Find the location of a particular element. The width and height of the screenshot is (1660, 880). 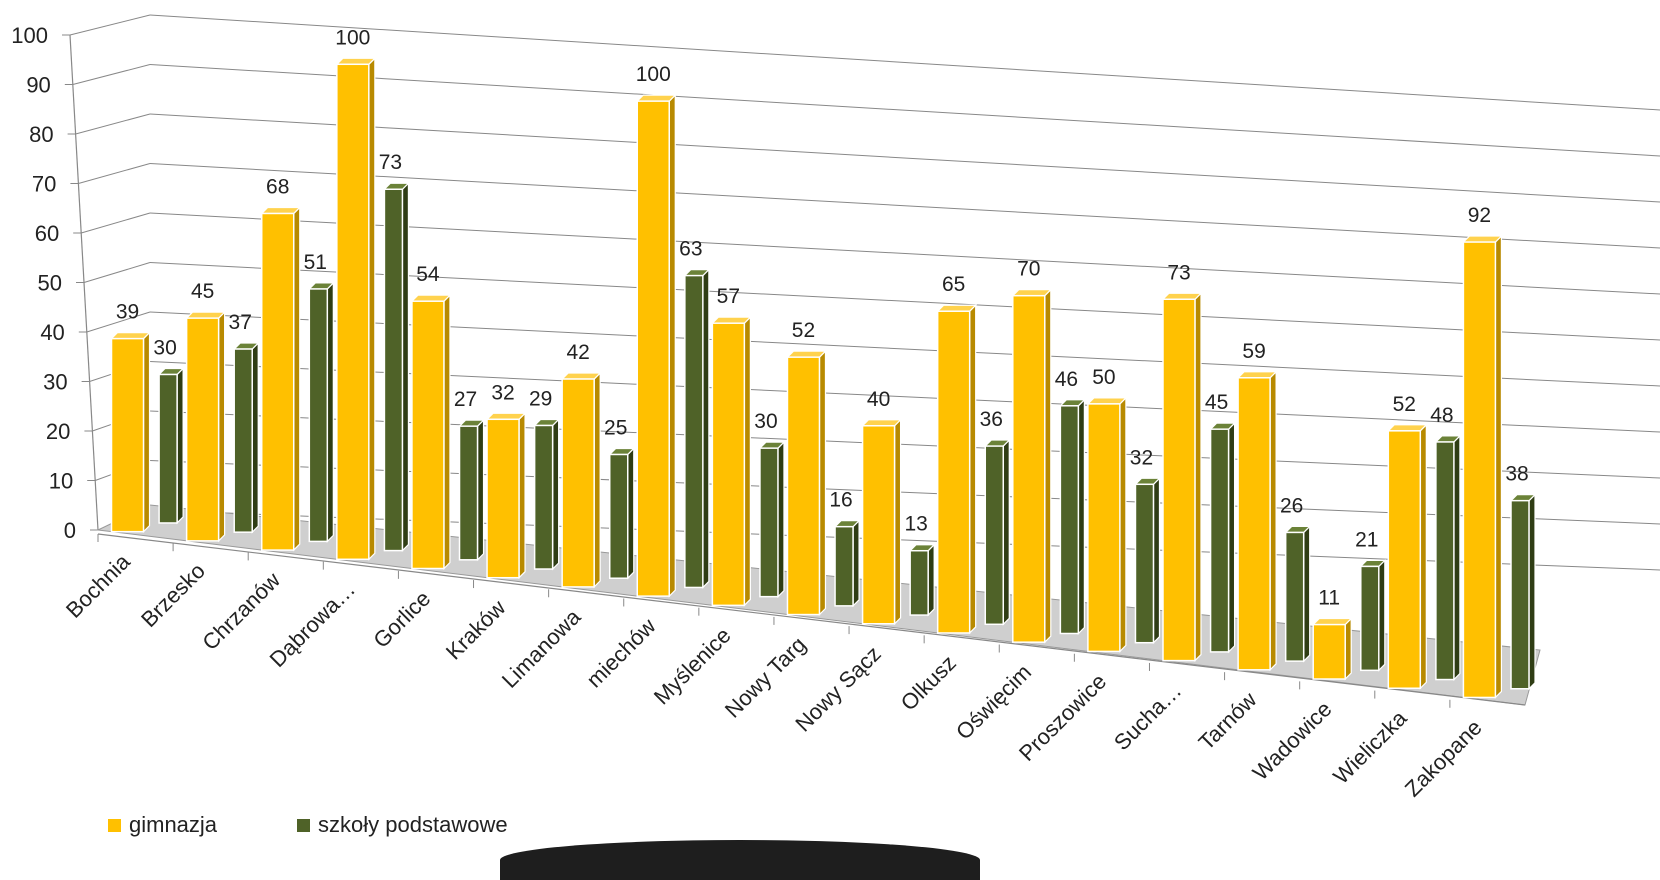

gridline-diagonal is located at coordinates (113, 124).